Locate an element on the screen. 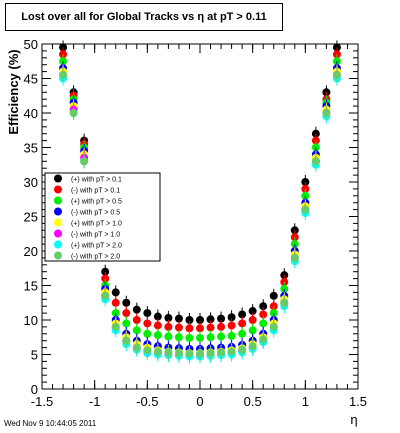  x-tick-label: 1.5 is located at coordinates (358, 401).